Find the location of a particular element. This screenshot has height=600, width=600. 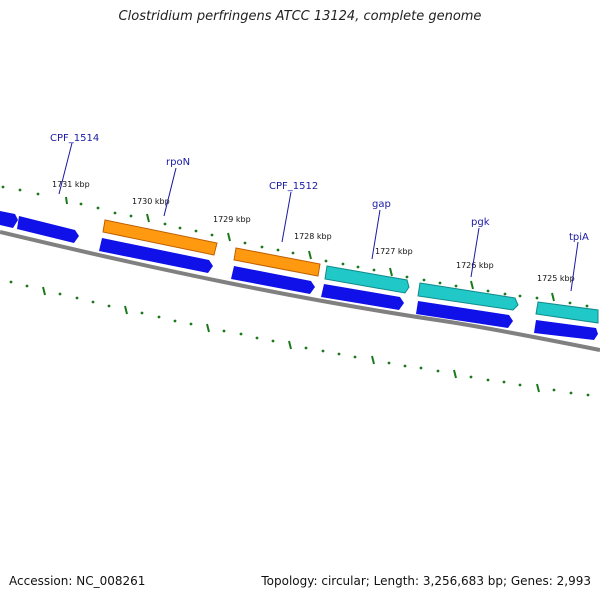

gene-label-CPF_1514: CPF_1514 is located at coordinates (74, 138).